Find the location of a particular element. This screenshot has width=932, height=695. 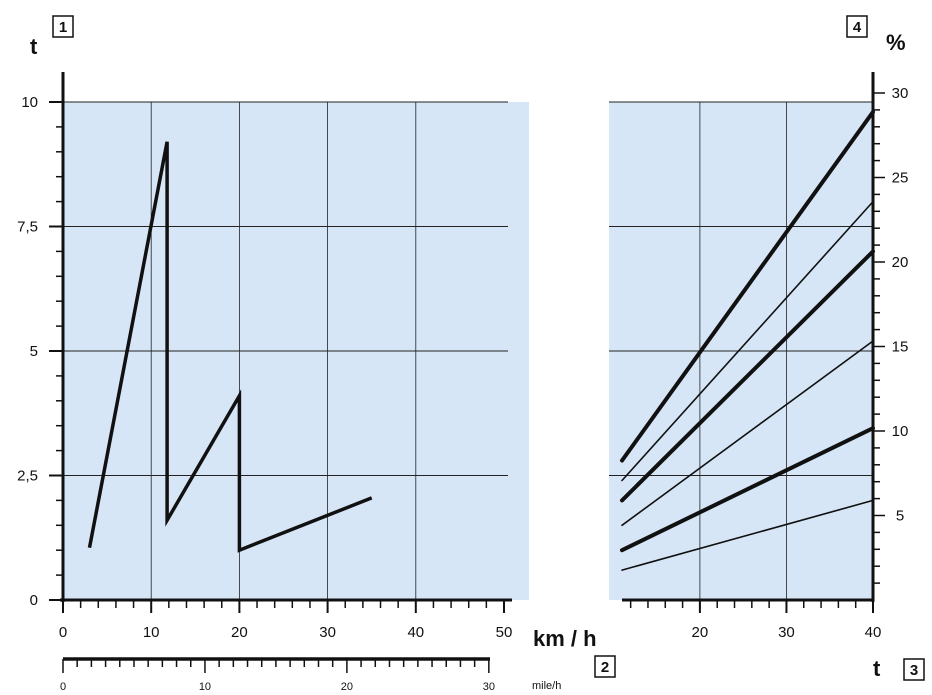

right-y-tick-label: 30 is located at coordinates (900, 93).